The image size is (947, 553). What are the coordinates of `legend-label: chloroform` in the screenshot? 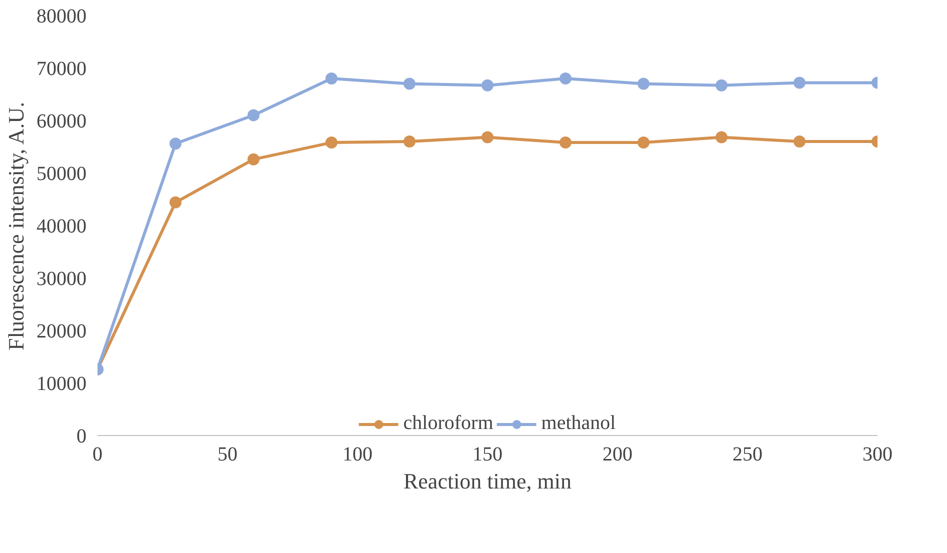 It's located at (448, 423).